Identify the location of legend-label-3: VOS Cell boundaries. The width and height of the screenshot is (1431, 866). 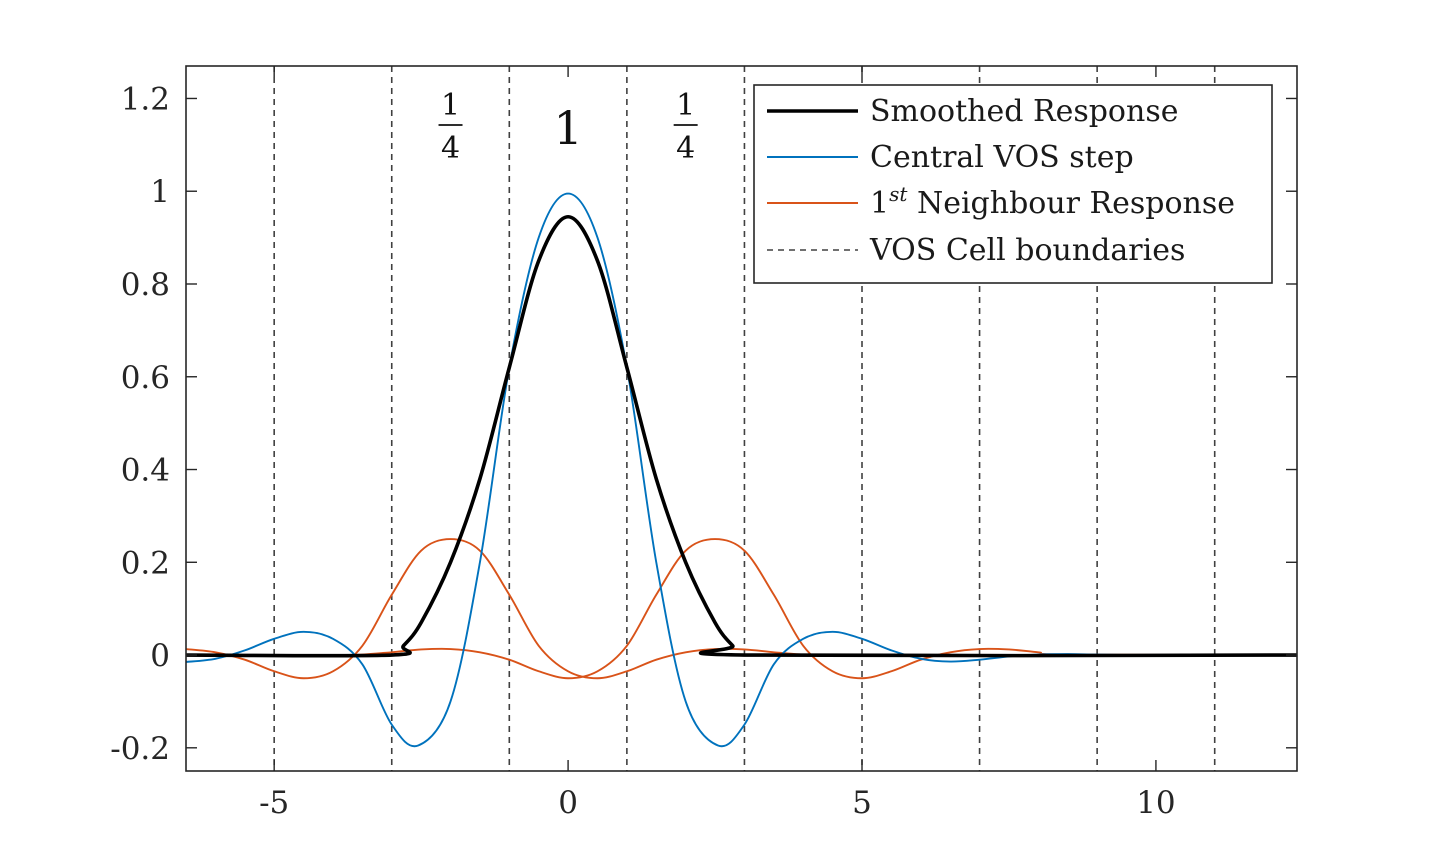
(1027, 250).